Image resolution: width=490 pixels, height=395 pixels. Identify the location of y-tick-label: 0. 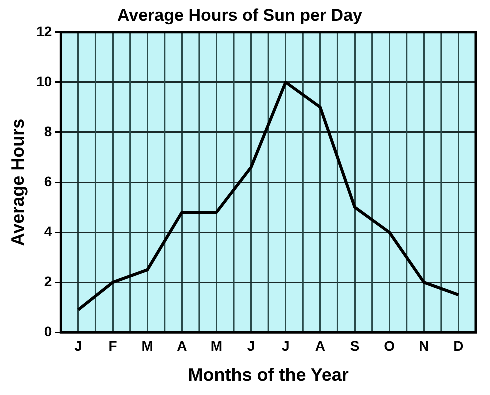
(48, 331).